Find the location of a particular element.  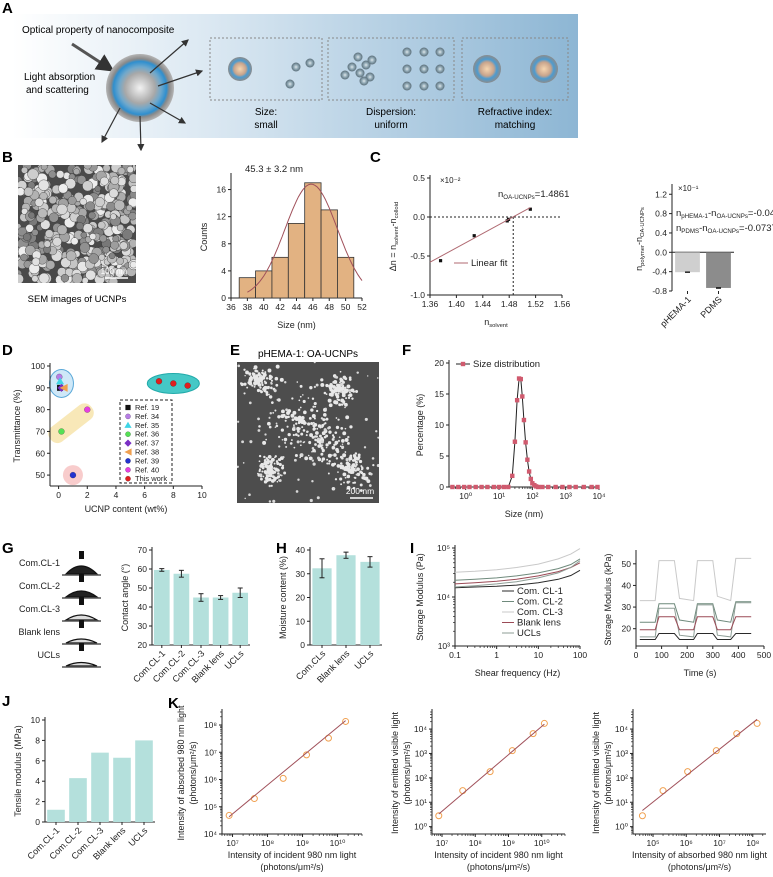

box-refractive-label-2: matching is located at coordinates (515, 125).